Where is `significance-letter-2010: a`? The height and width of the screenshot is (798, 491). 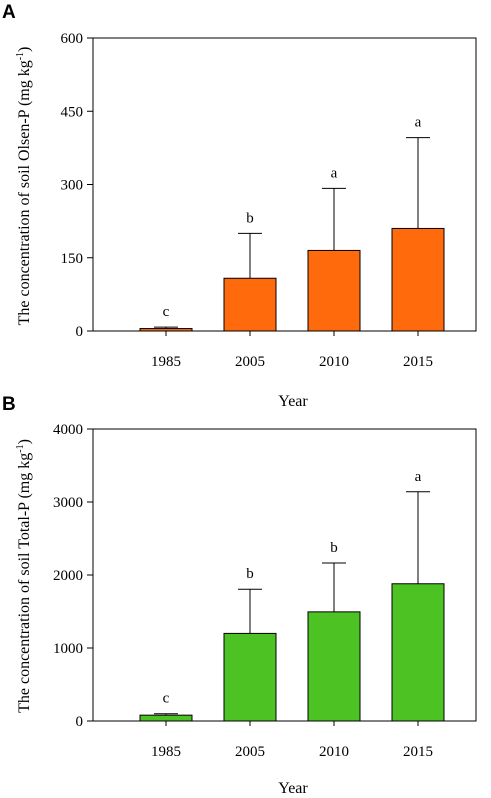 significance-letter-2010: a is located at coordinates (334, 173).